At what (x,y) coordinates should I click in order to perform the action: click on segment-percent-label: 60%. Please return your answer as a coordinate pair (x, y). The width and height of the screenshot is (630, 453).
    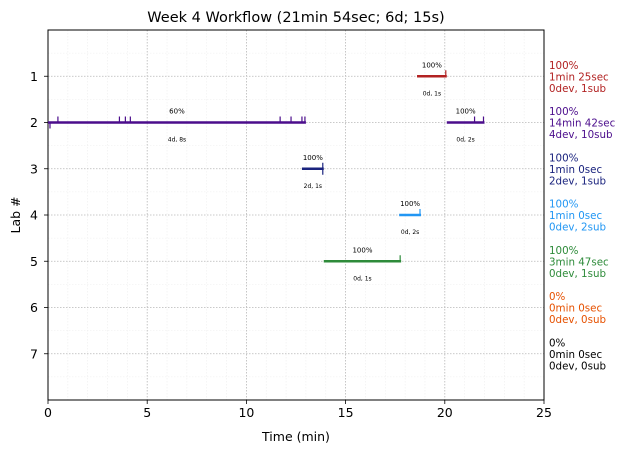
    Looking at the image, I should click on (177, 112).